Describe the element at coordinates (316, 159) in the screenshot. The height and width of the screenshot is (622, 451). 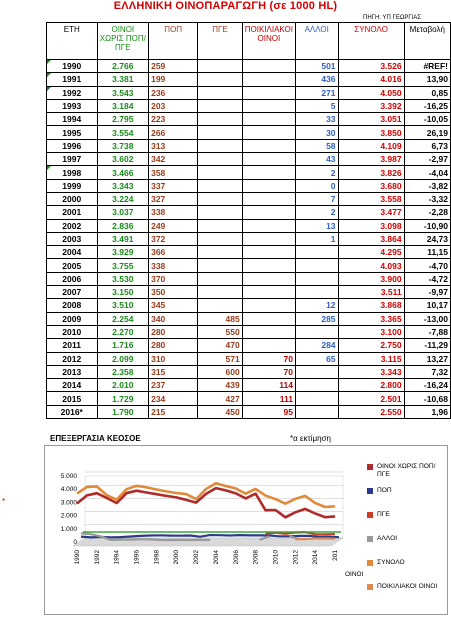
I see `cell-alloi: 43` at that location.